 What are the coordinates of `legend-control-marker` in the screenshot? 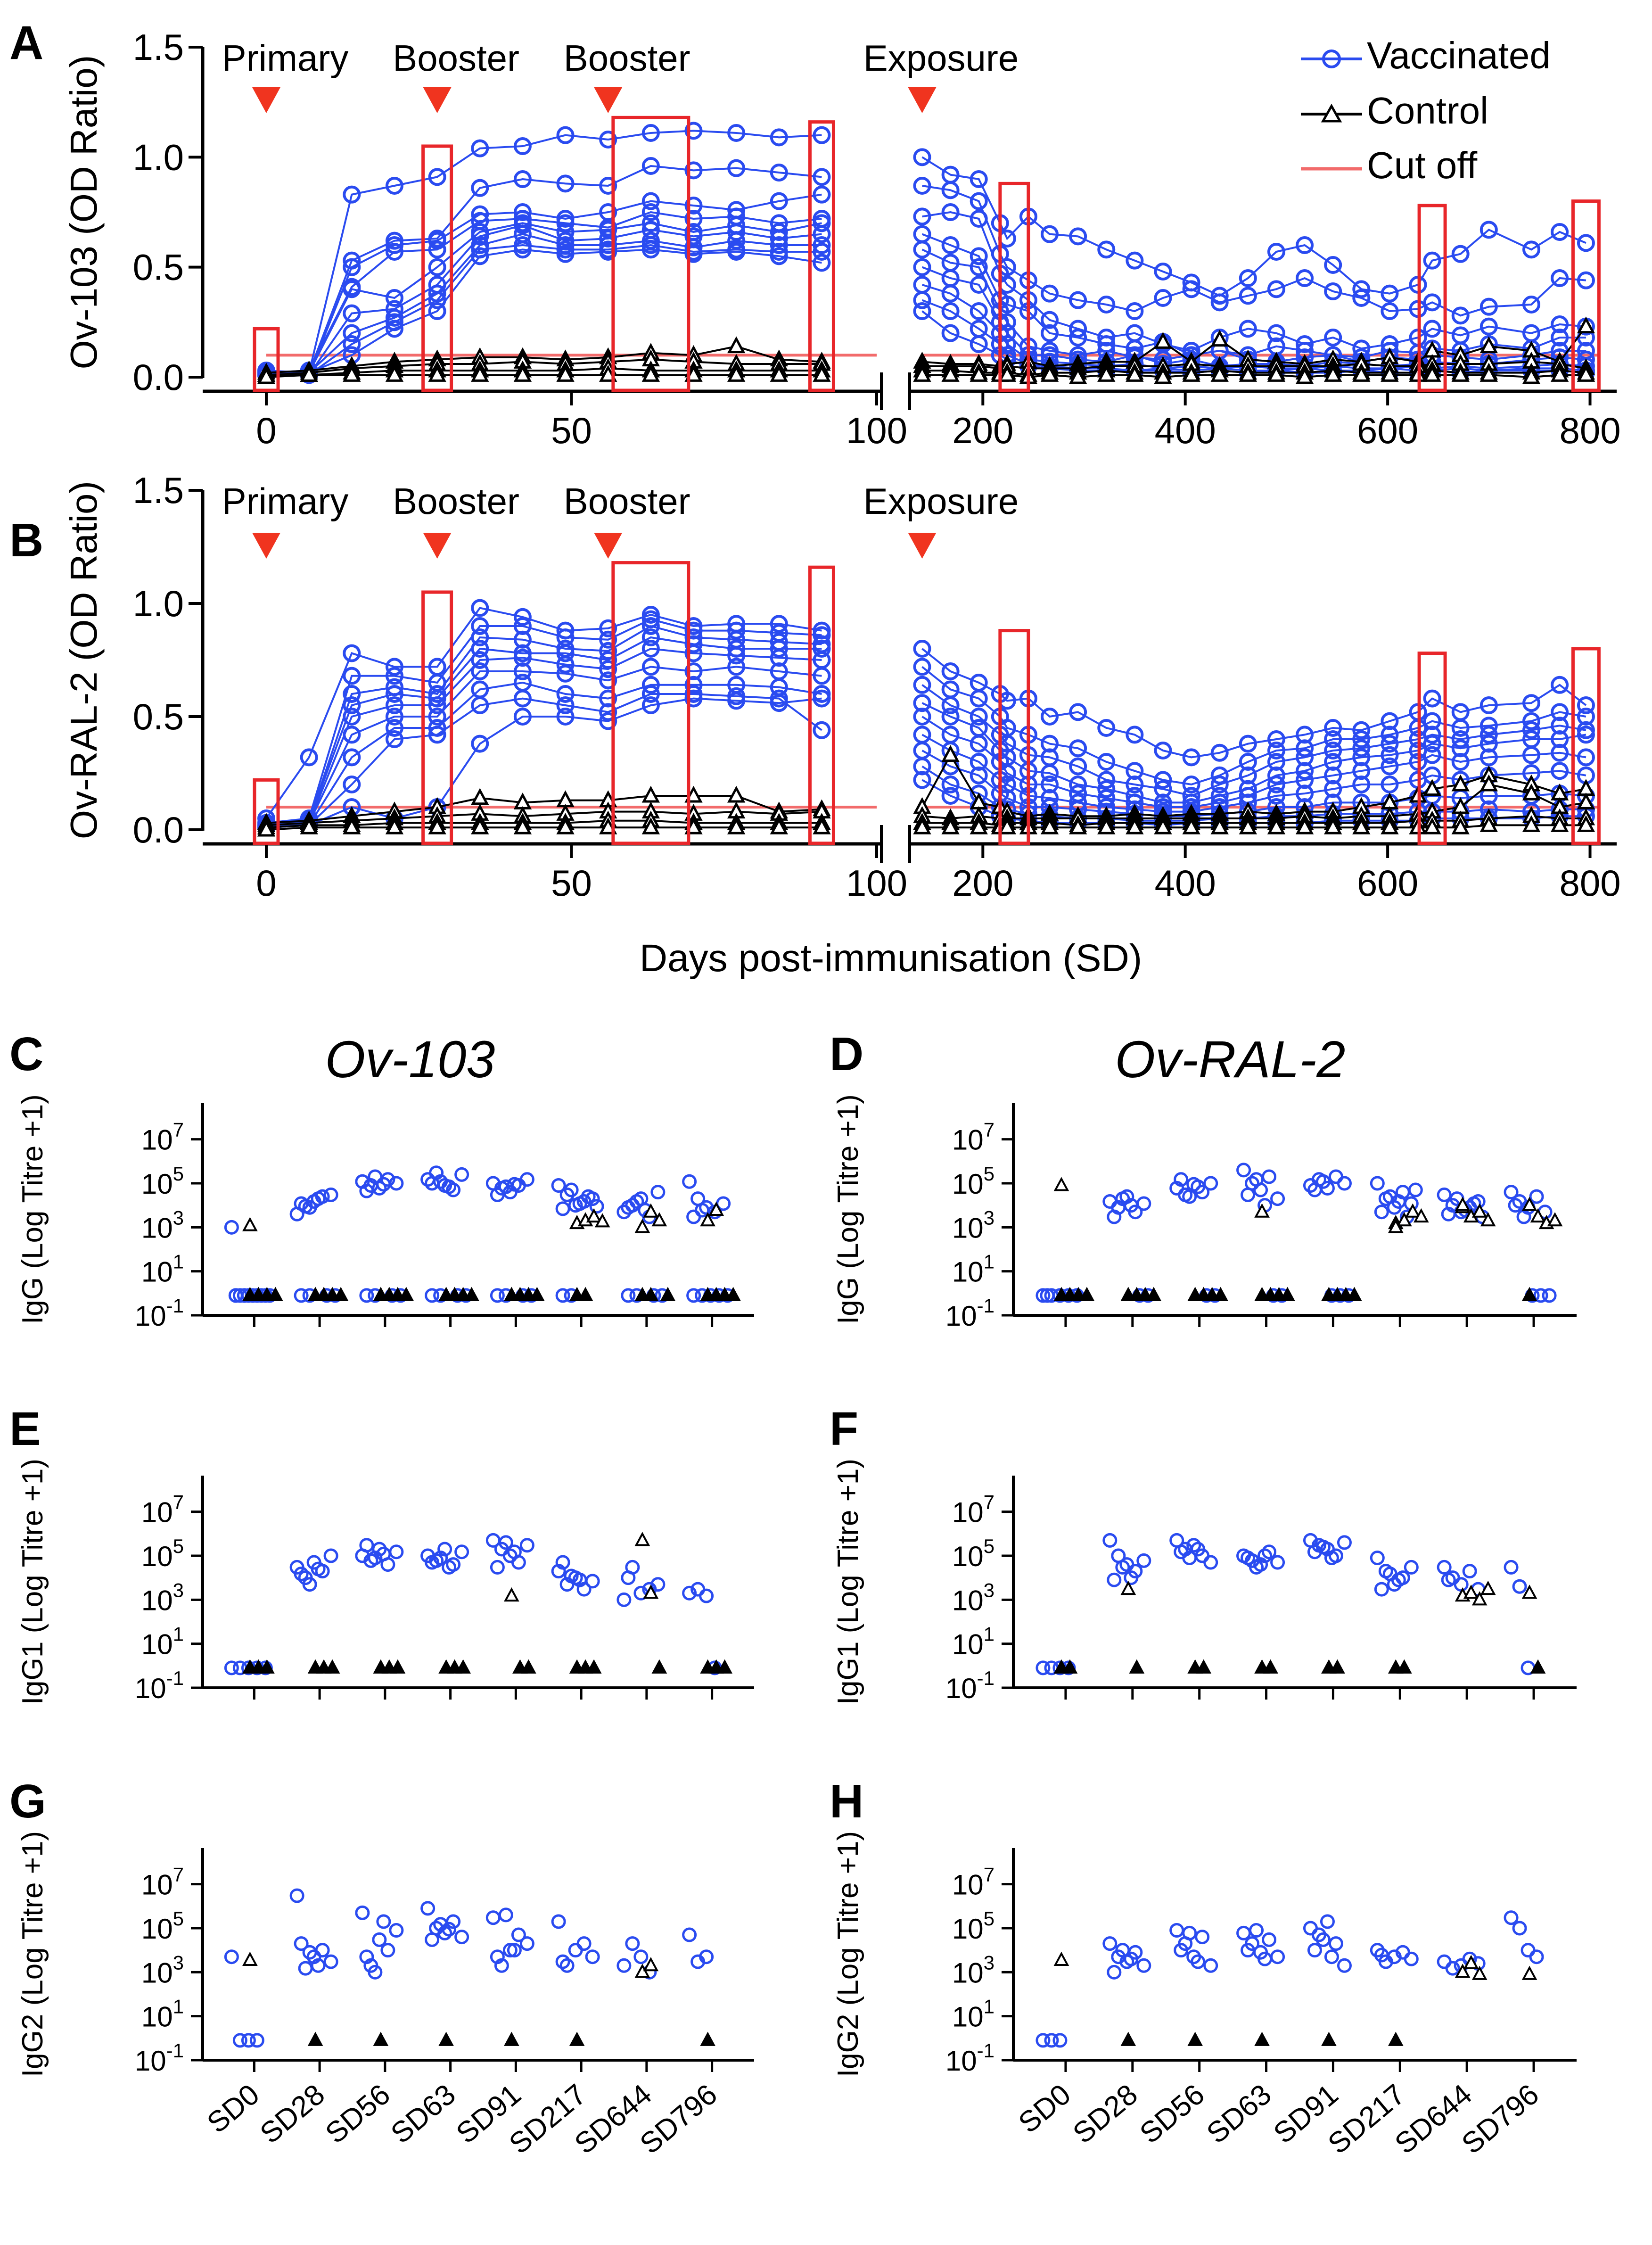 It's located at (1332, 113).